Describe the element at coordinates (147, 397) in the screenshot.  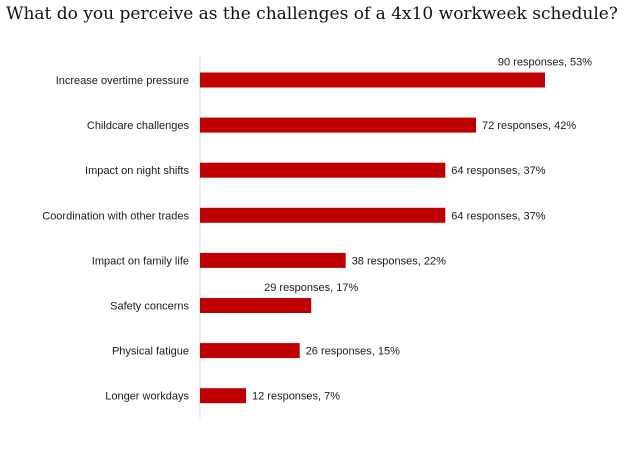
I see `category-label: Longer workdays` at that location.